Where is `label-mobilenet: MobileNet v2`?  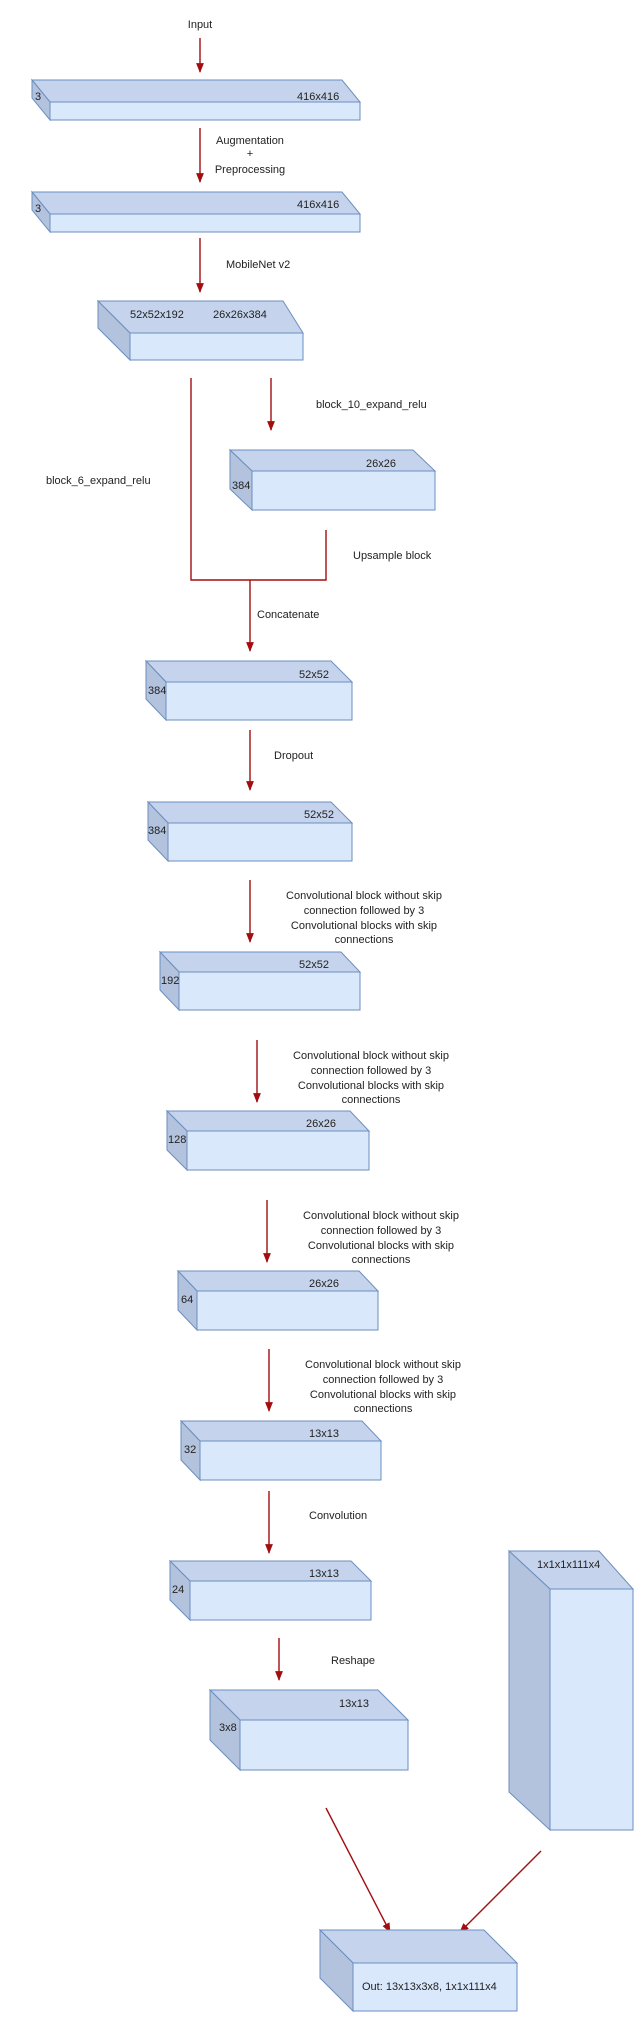 label-mobilenet: MobileNet v2 is located at coordinates (258, 265).